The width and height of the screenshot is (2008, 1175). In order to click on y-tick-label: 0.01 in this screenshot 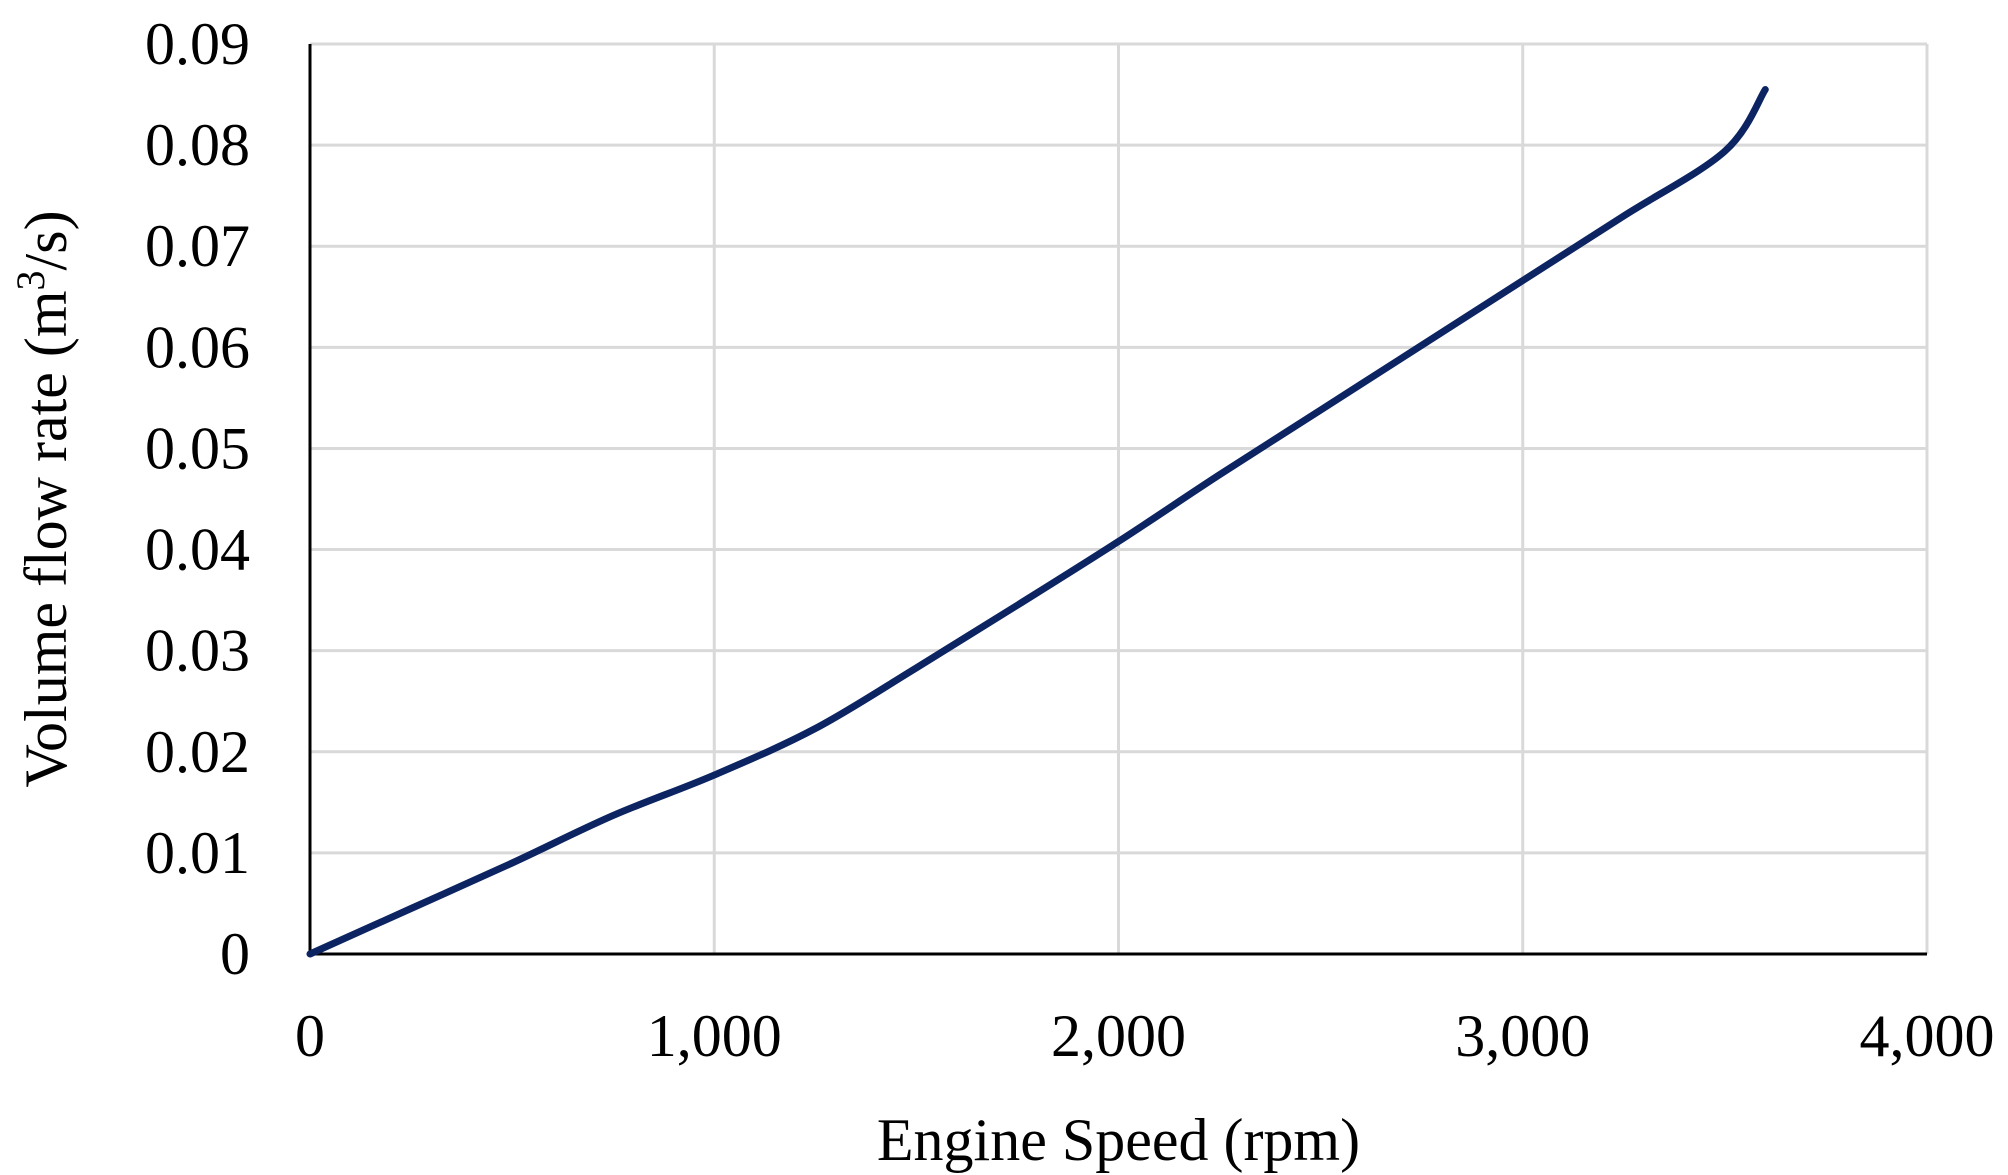, I will do `click(197, 853)`.